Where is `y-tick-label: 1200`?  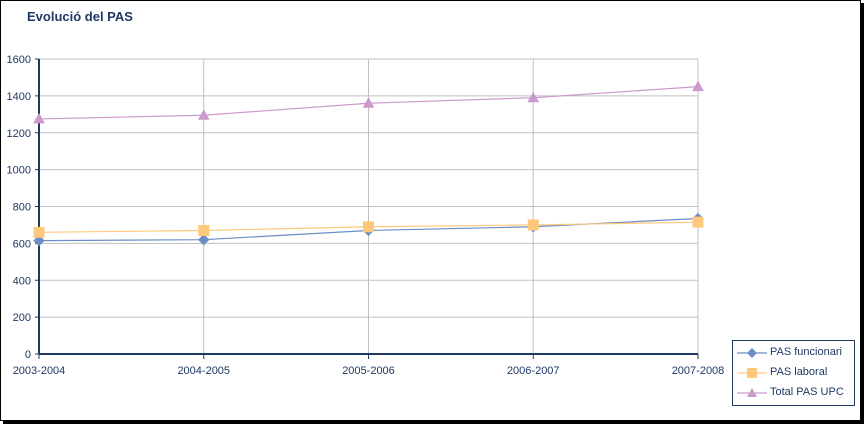
y-tick-label: 1200 is located at coordinates (19, 134).